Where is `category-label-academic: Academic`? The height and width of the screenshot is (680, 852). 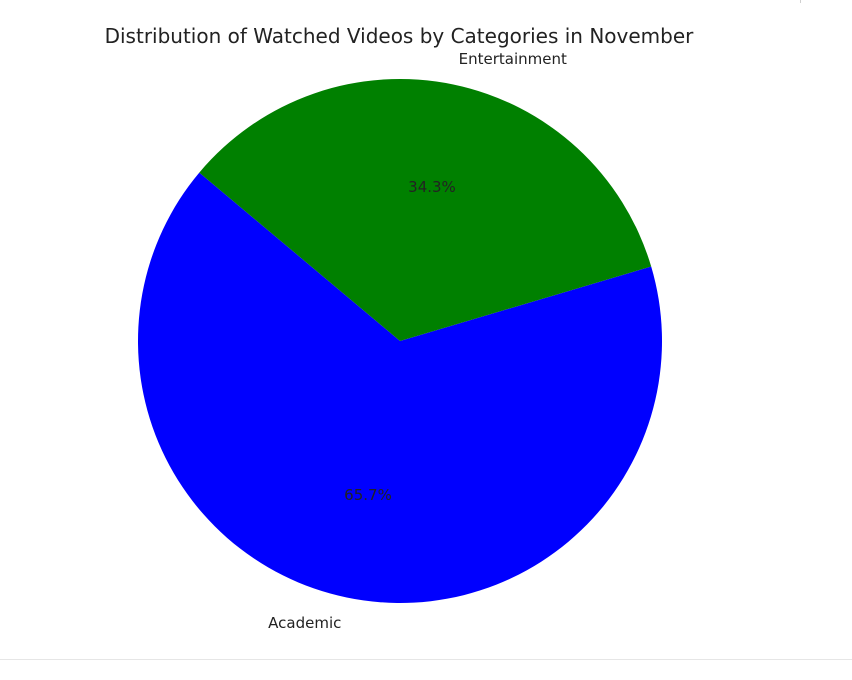 category-label-academic: Academic is located at coordinates (304, 623).